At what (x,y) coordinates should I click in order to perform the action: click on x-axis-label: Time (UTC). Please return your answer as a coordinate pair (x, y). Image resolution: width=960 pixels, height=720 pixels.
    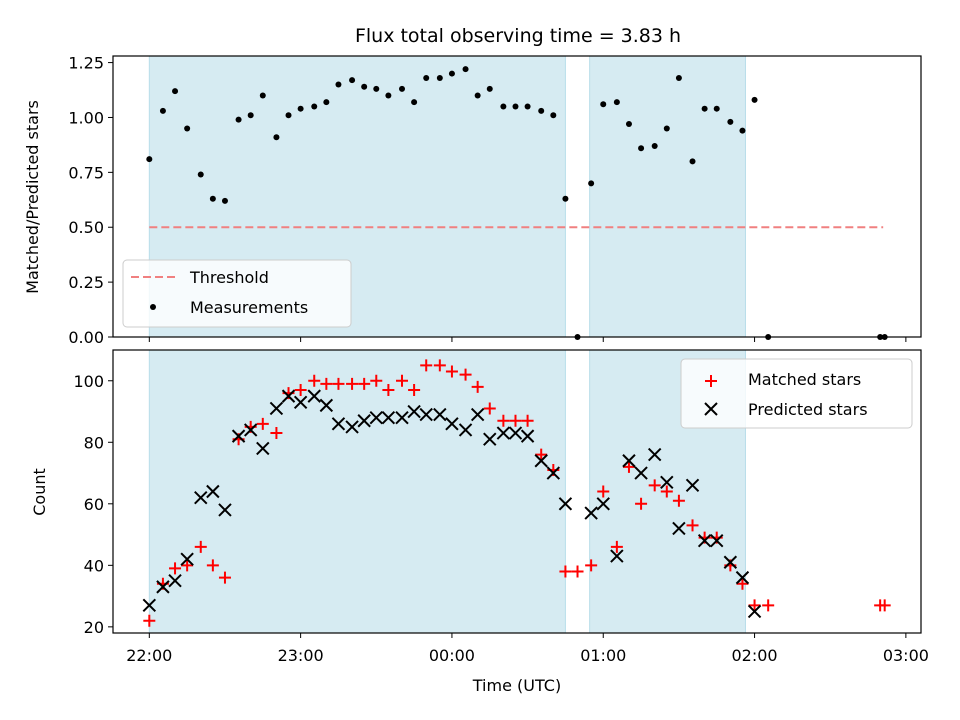
    Looking at the image, I should click on (516, 685).